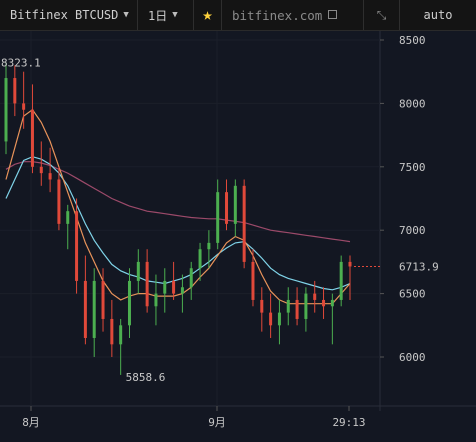  I want to click on low-price-label: 5858.6, so click(146, 377).